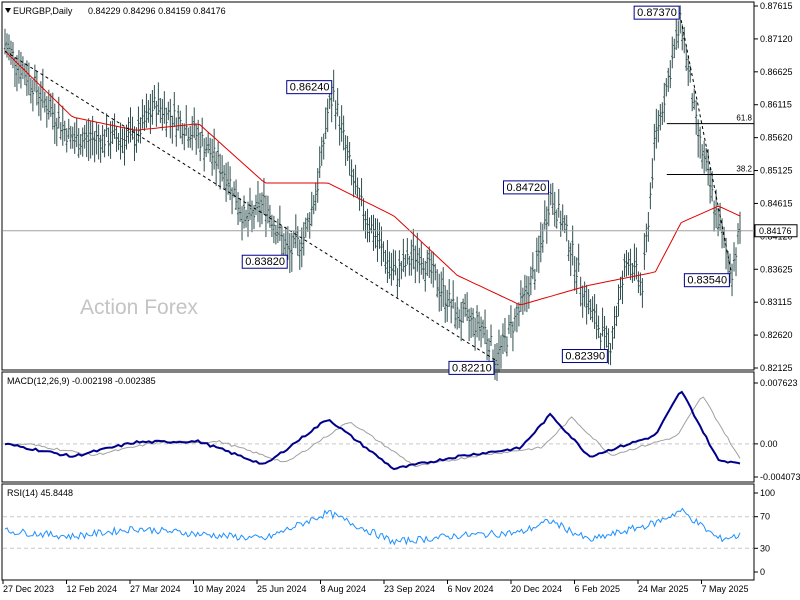  I want to click on macd-line, so click(372, 430).